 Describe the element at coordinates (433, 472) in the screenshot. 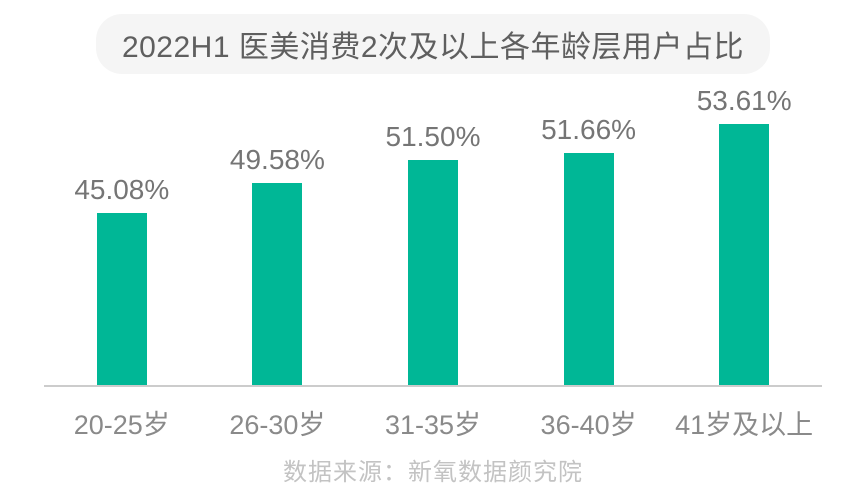

I see `data-source: 数据来源：新氧数据颜究院` at that location.